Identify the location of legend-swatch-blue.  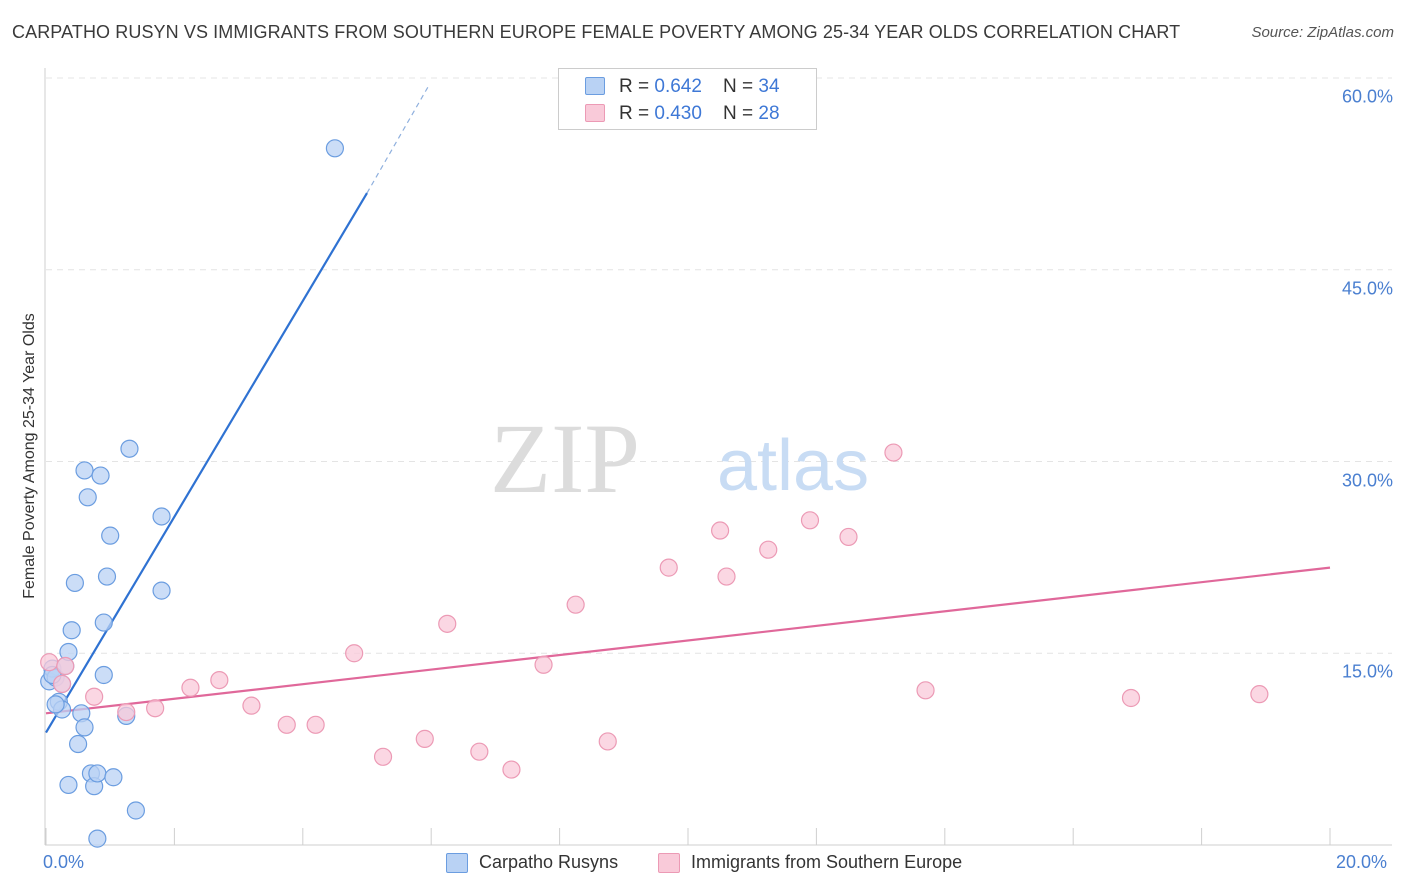
(595, 86).